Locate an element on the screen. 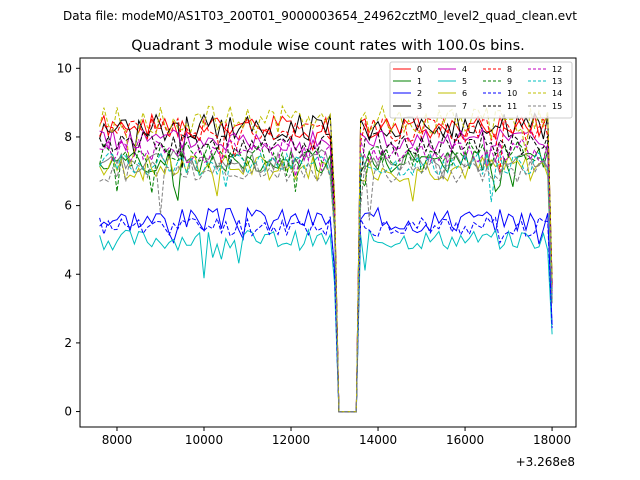  legend-label-12: 12 is located at coordinates (557, 69).